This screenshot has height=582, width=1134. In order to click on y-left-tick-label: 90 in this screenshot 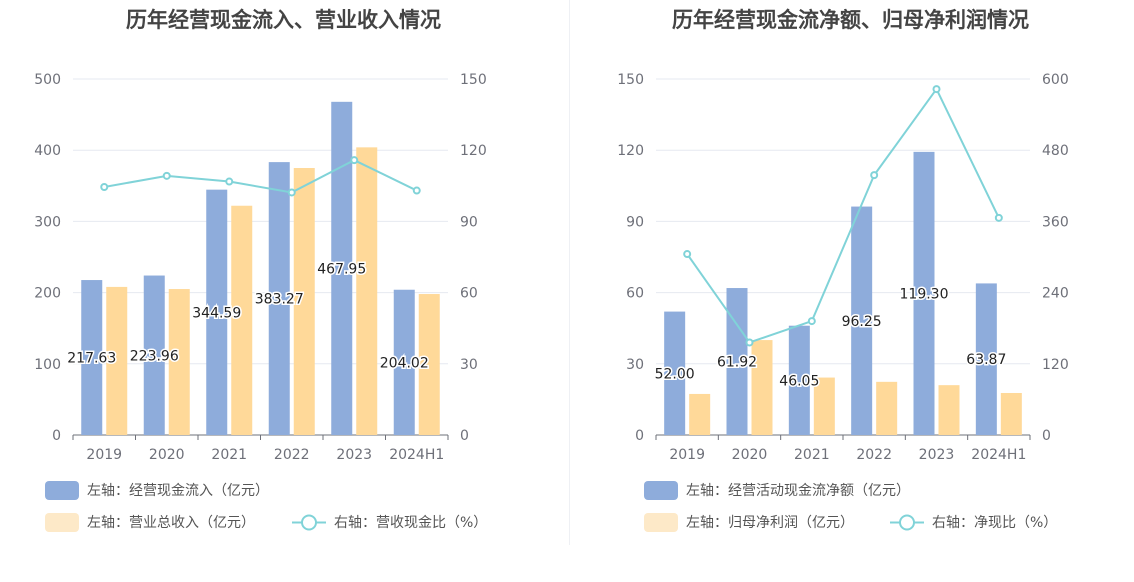, I will do `click(635, 222)`.